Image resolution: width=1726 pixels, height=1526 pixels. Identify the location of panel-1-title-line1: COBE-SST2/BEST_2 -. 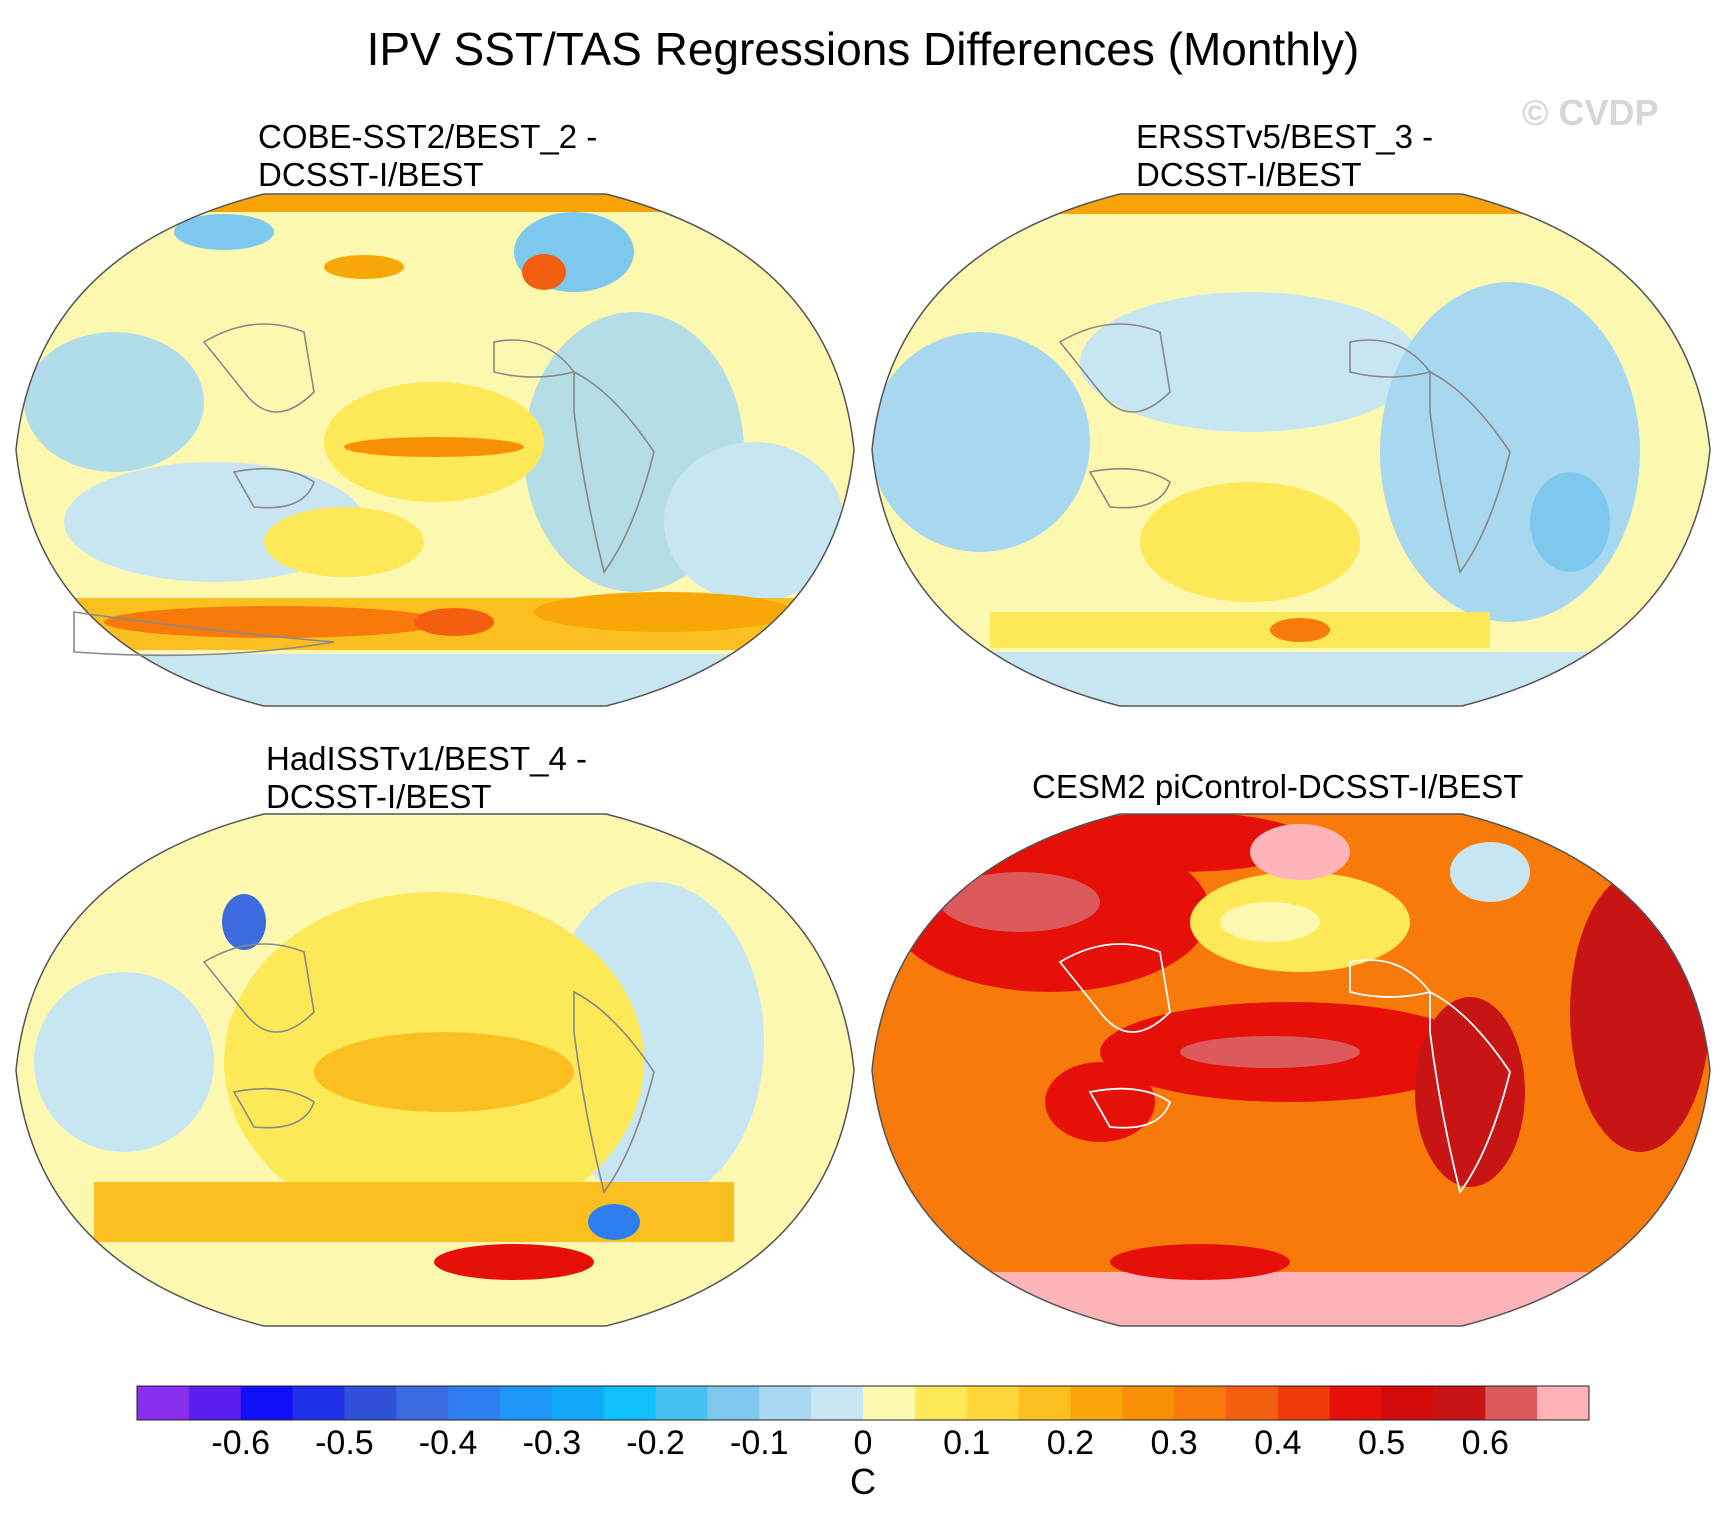
(428, 136).